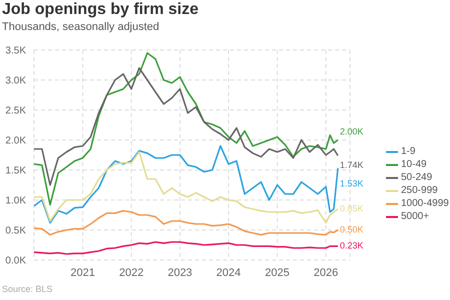 This screenshot has height=300, width=450. I want to click on legend-label: 250-999, so click(419, 190).